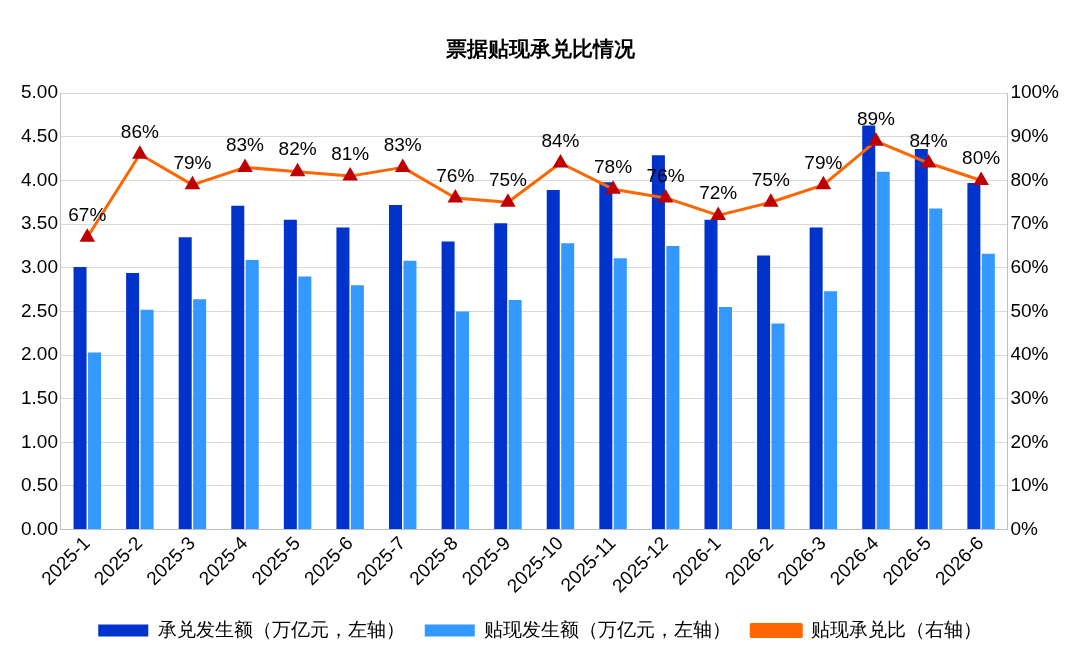  What do you see at coordinates (39, 528) in the screenshot?
I see `y-tick-label: 0.00` at bounding box center [39, 528].